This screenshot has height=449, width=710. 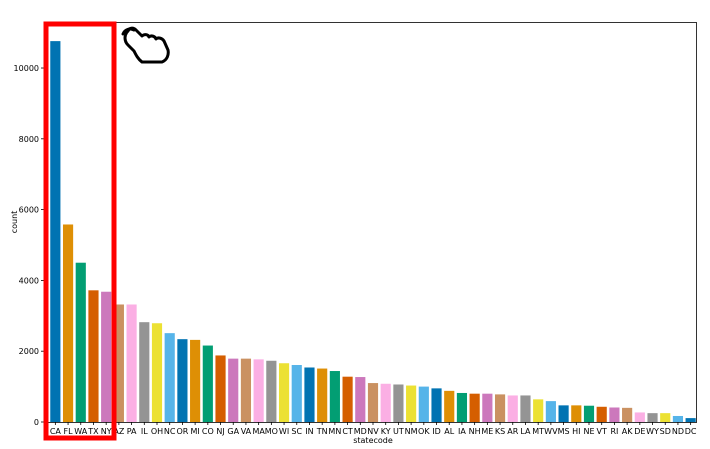 What do you see at coordinates (436, 431) in the screenshot?
I see `x-tick-label: ID` at bounding box center [436, 431].